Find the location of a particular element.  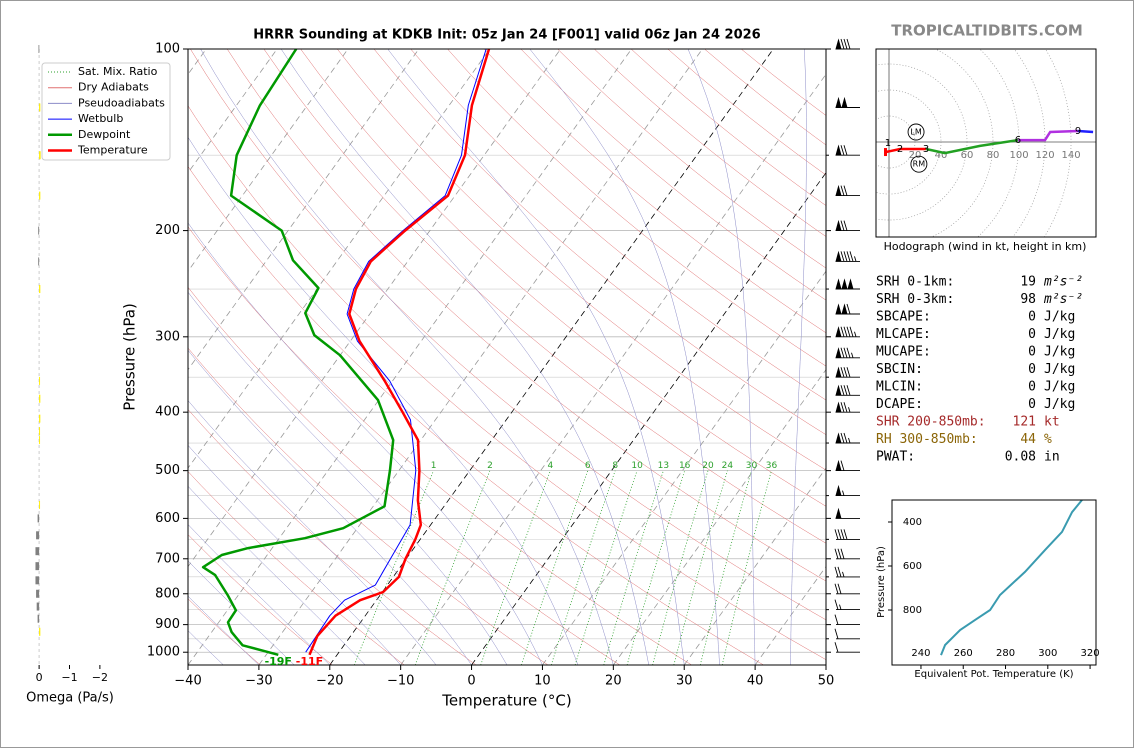

y-tick-label: 900 is located at coordinates (167, 624).